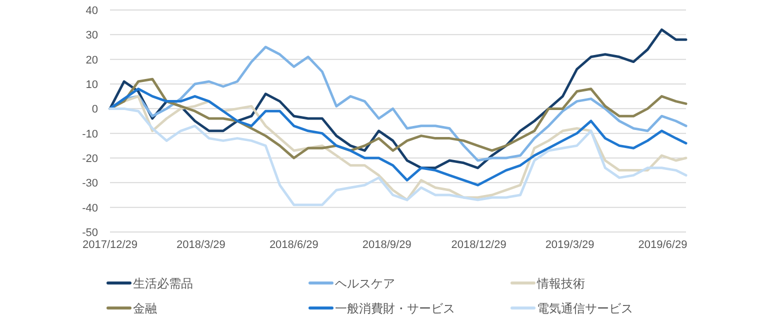 This screenshot has height=324, width=780. I want to click on legend-label: ヘルスケア, so click(365, 283).